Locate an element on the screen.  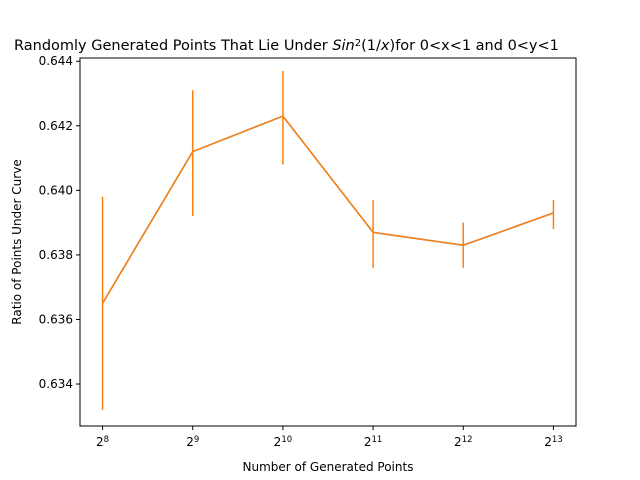
title-func: Sin is located at coordinates (343, 46).